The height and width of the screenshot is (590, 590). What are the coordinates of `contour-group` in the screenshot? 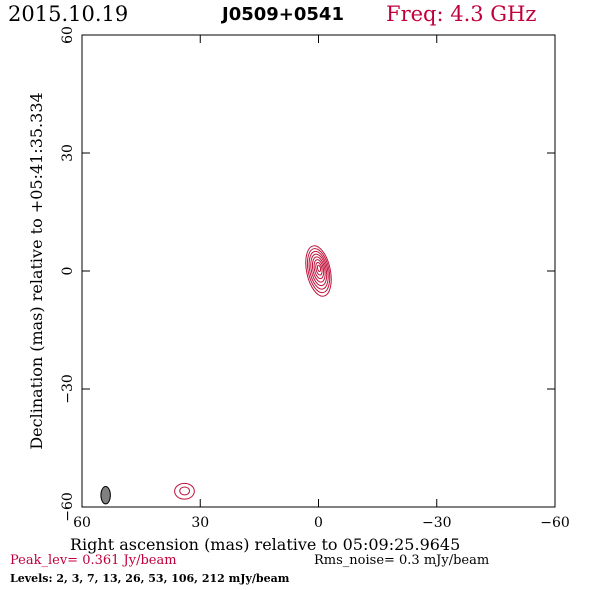 It's located at (253, 372).